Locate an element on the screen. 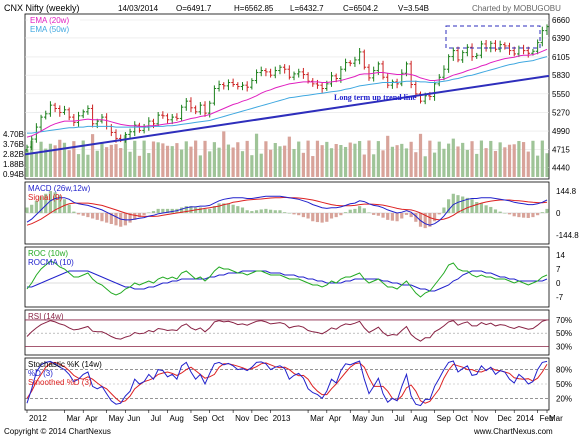 The height and width of the screenshot is (439, 584). x-tick-label: 2012 is located at coordinates (38, 418).